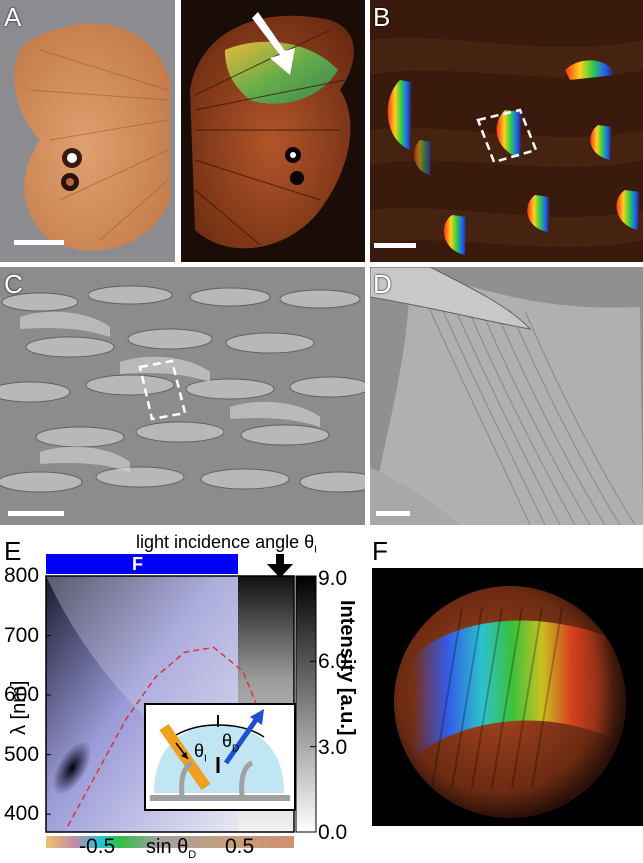  I want to click on heatmap-plot, so click(181, 711).